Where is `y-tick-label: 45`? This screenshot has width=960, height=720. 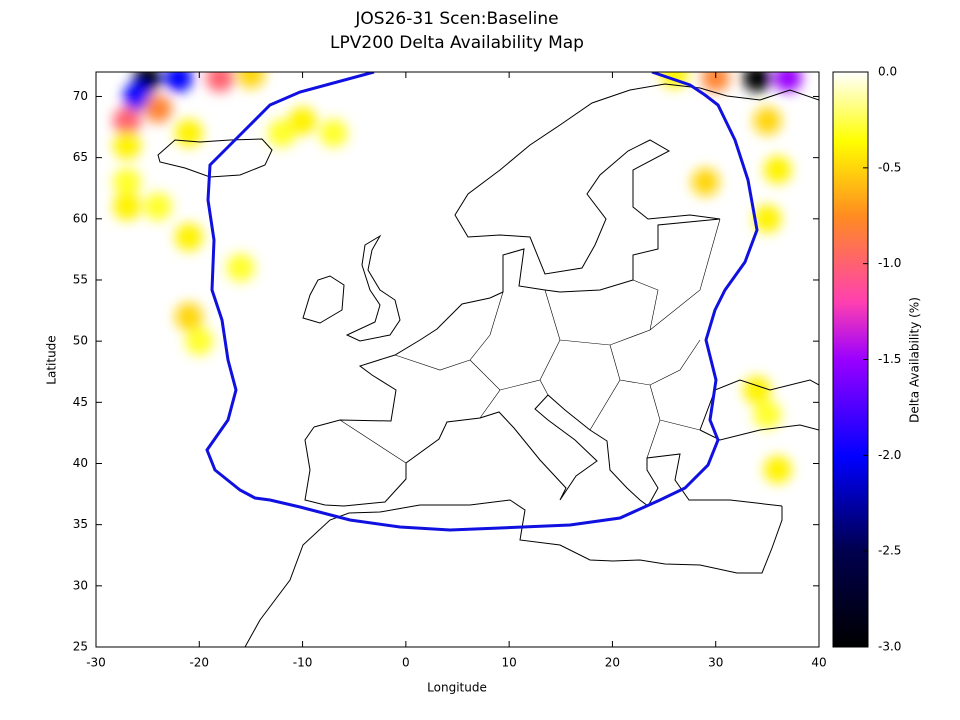
y-tick-label: 45 is located at coordinates (80, 402).